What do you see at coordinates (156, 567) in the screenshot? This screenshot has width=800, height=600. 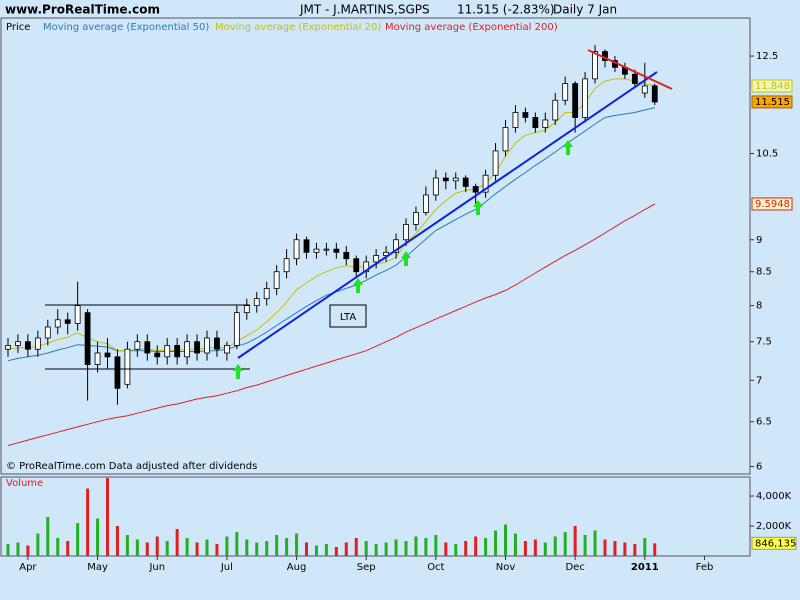 I see `x-tick-label: Jun` at bounding box center [156, 567].